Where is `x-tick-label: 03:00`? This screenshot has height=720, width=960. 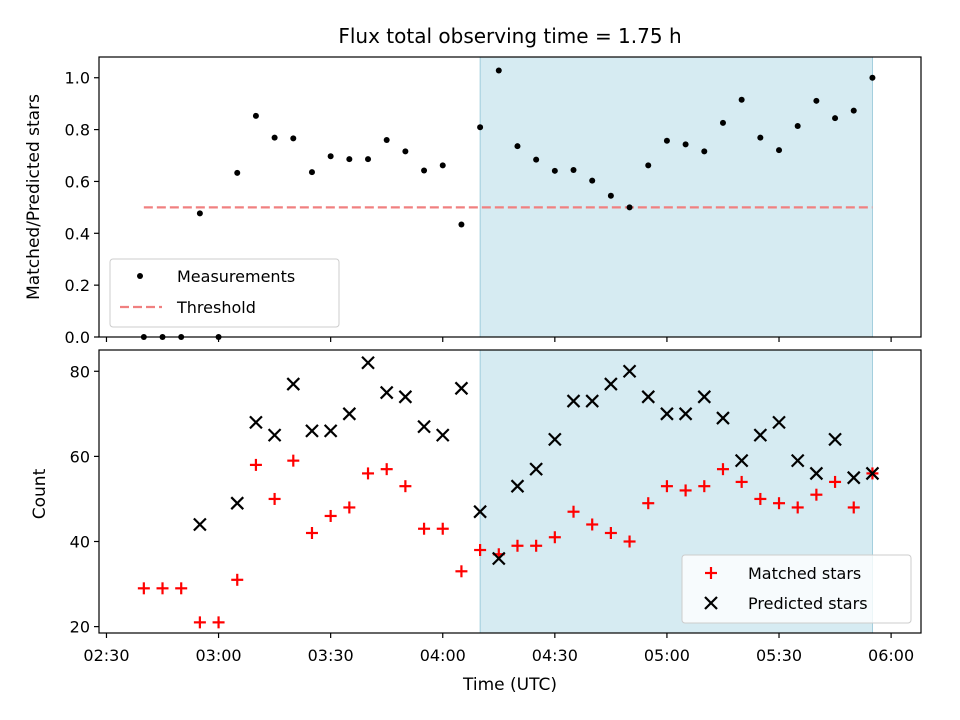
x-tick-label: 03:00 is located at coordinates (219, 655).